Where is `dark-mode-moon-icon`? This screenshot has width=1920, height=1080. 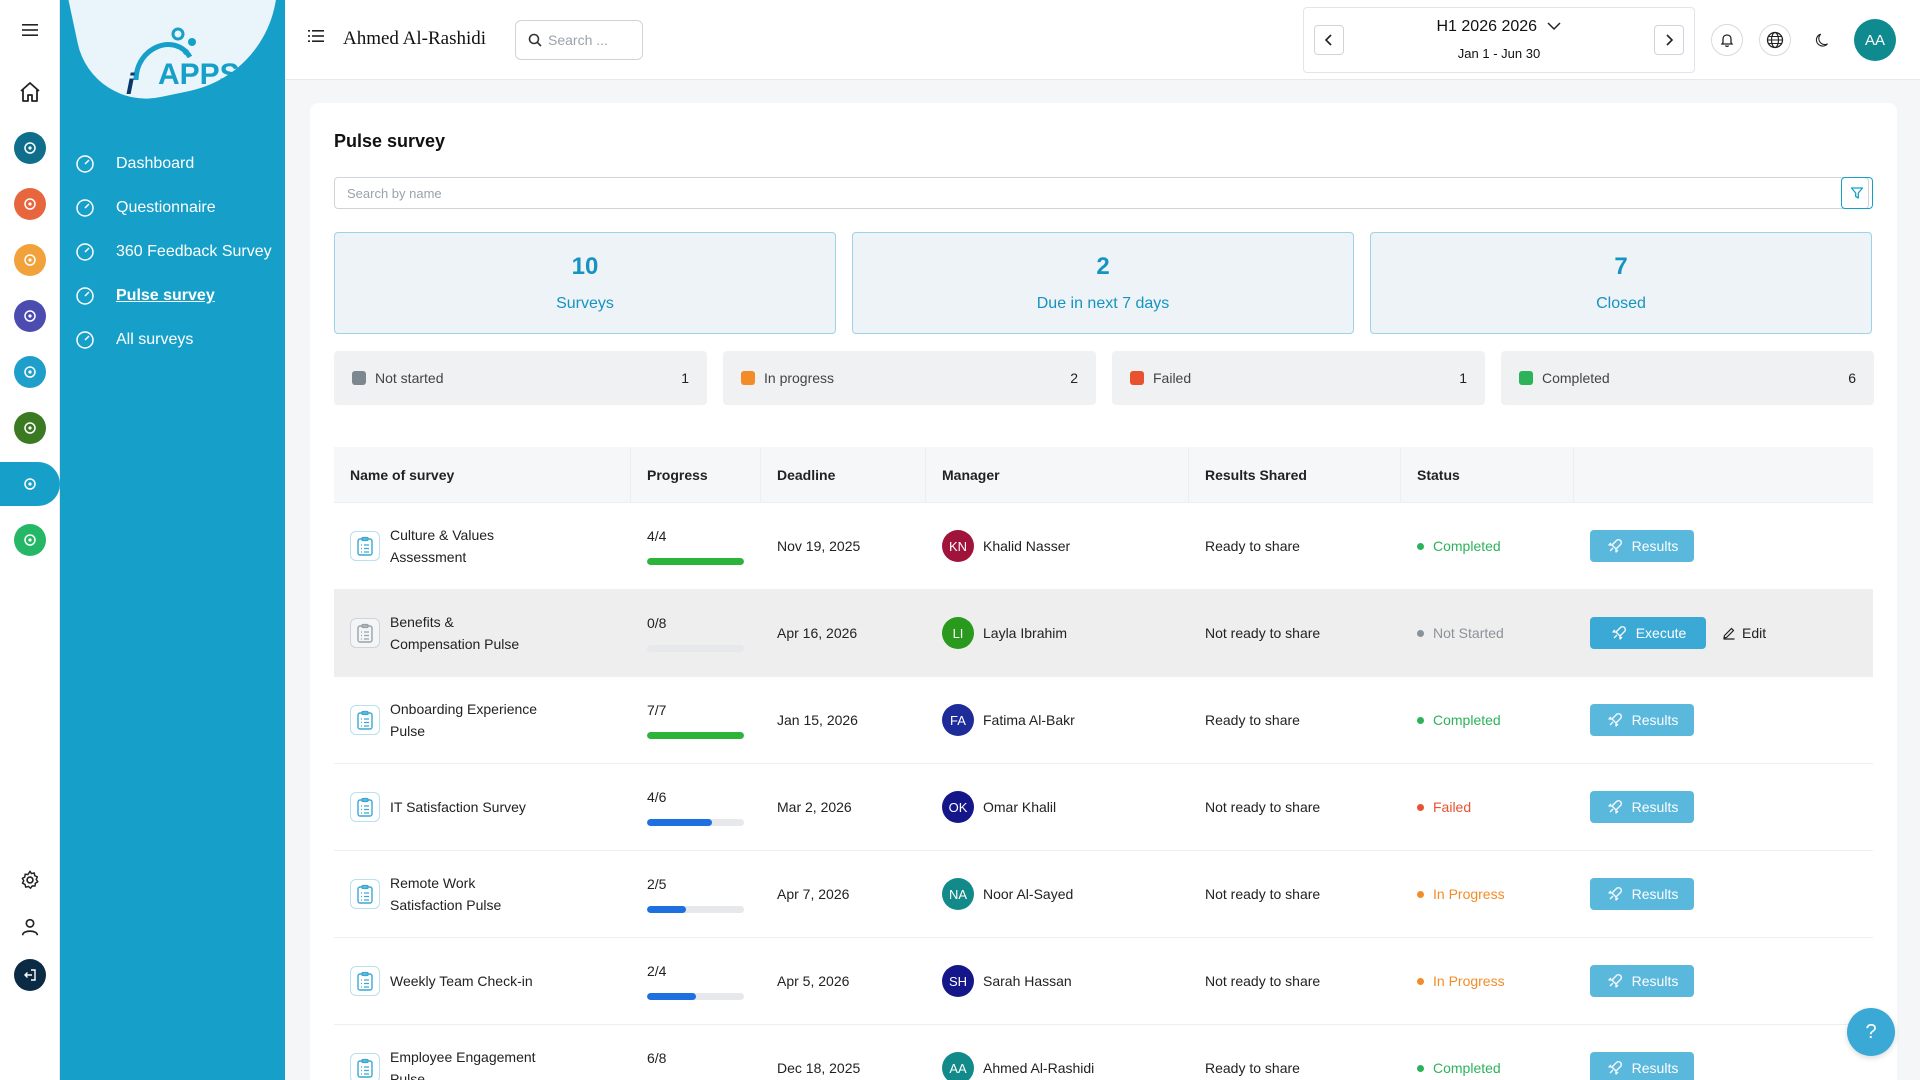 dark-mode-moon-icon is located at coordinates (1823, 40).